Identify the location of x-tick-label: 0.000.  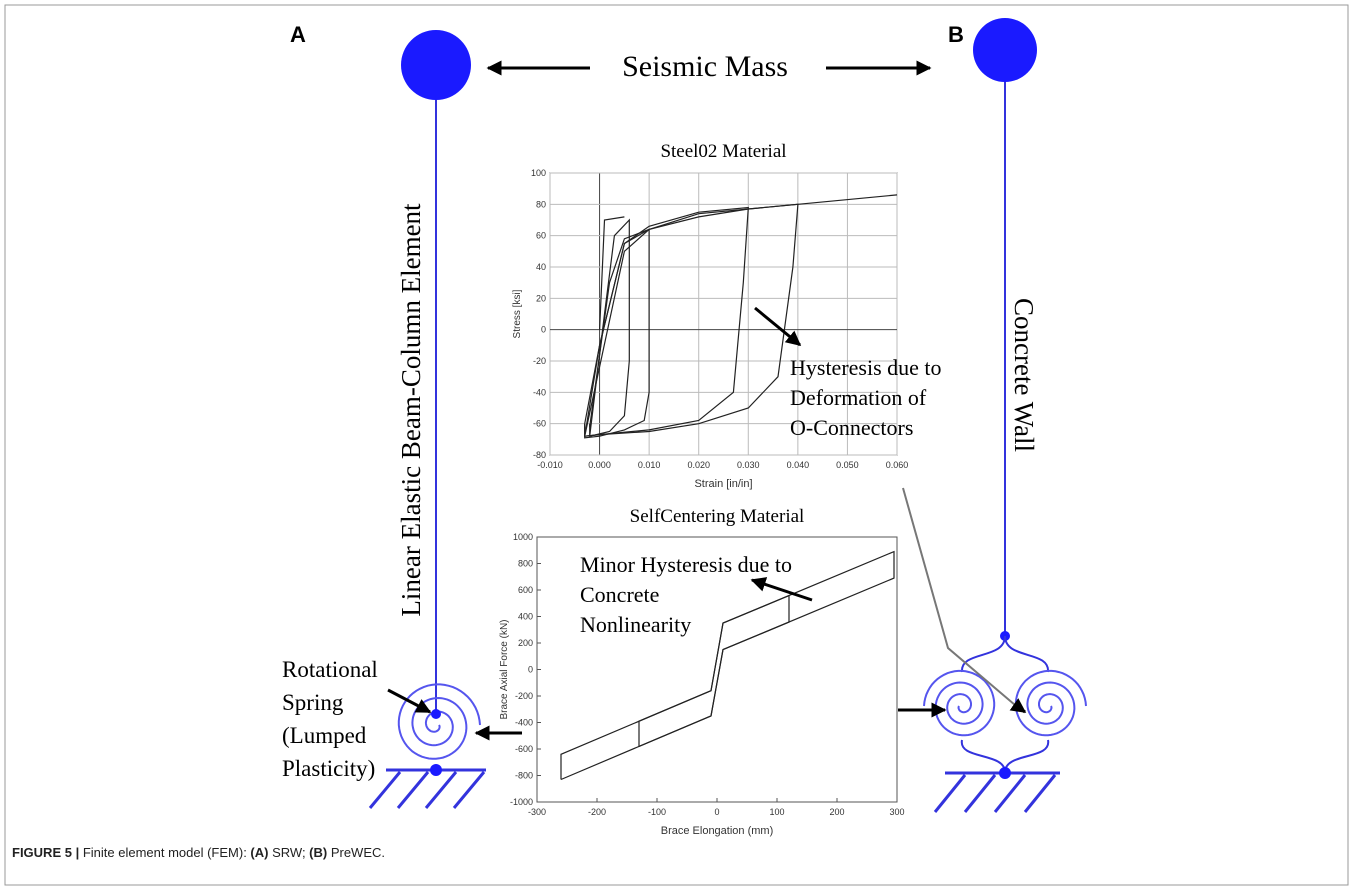
(599, 465).